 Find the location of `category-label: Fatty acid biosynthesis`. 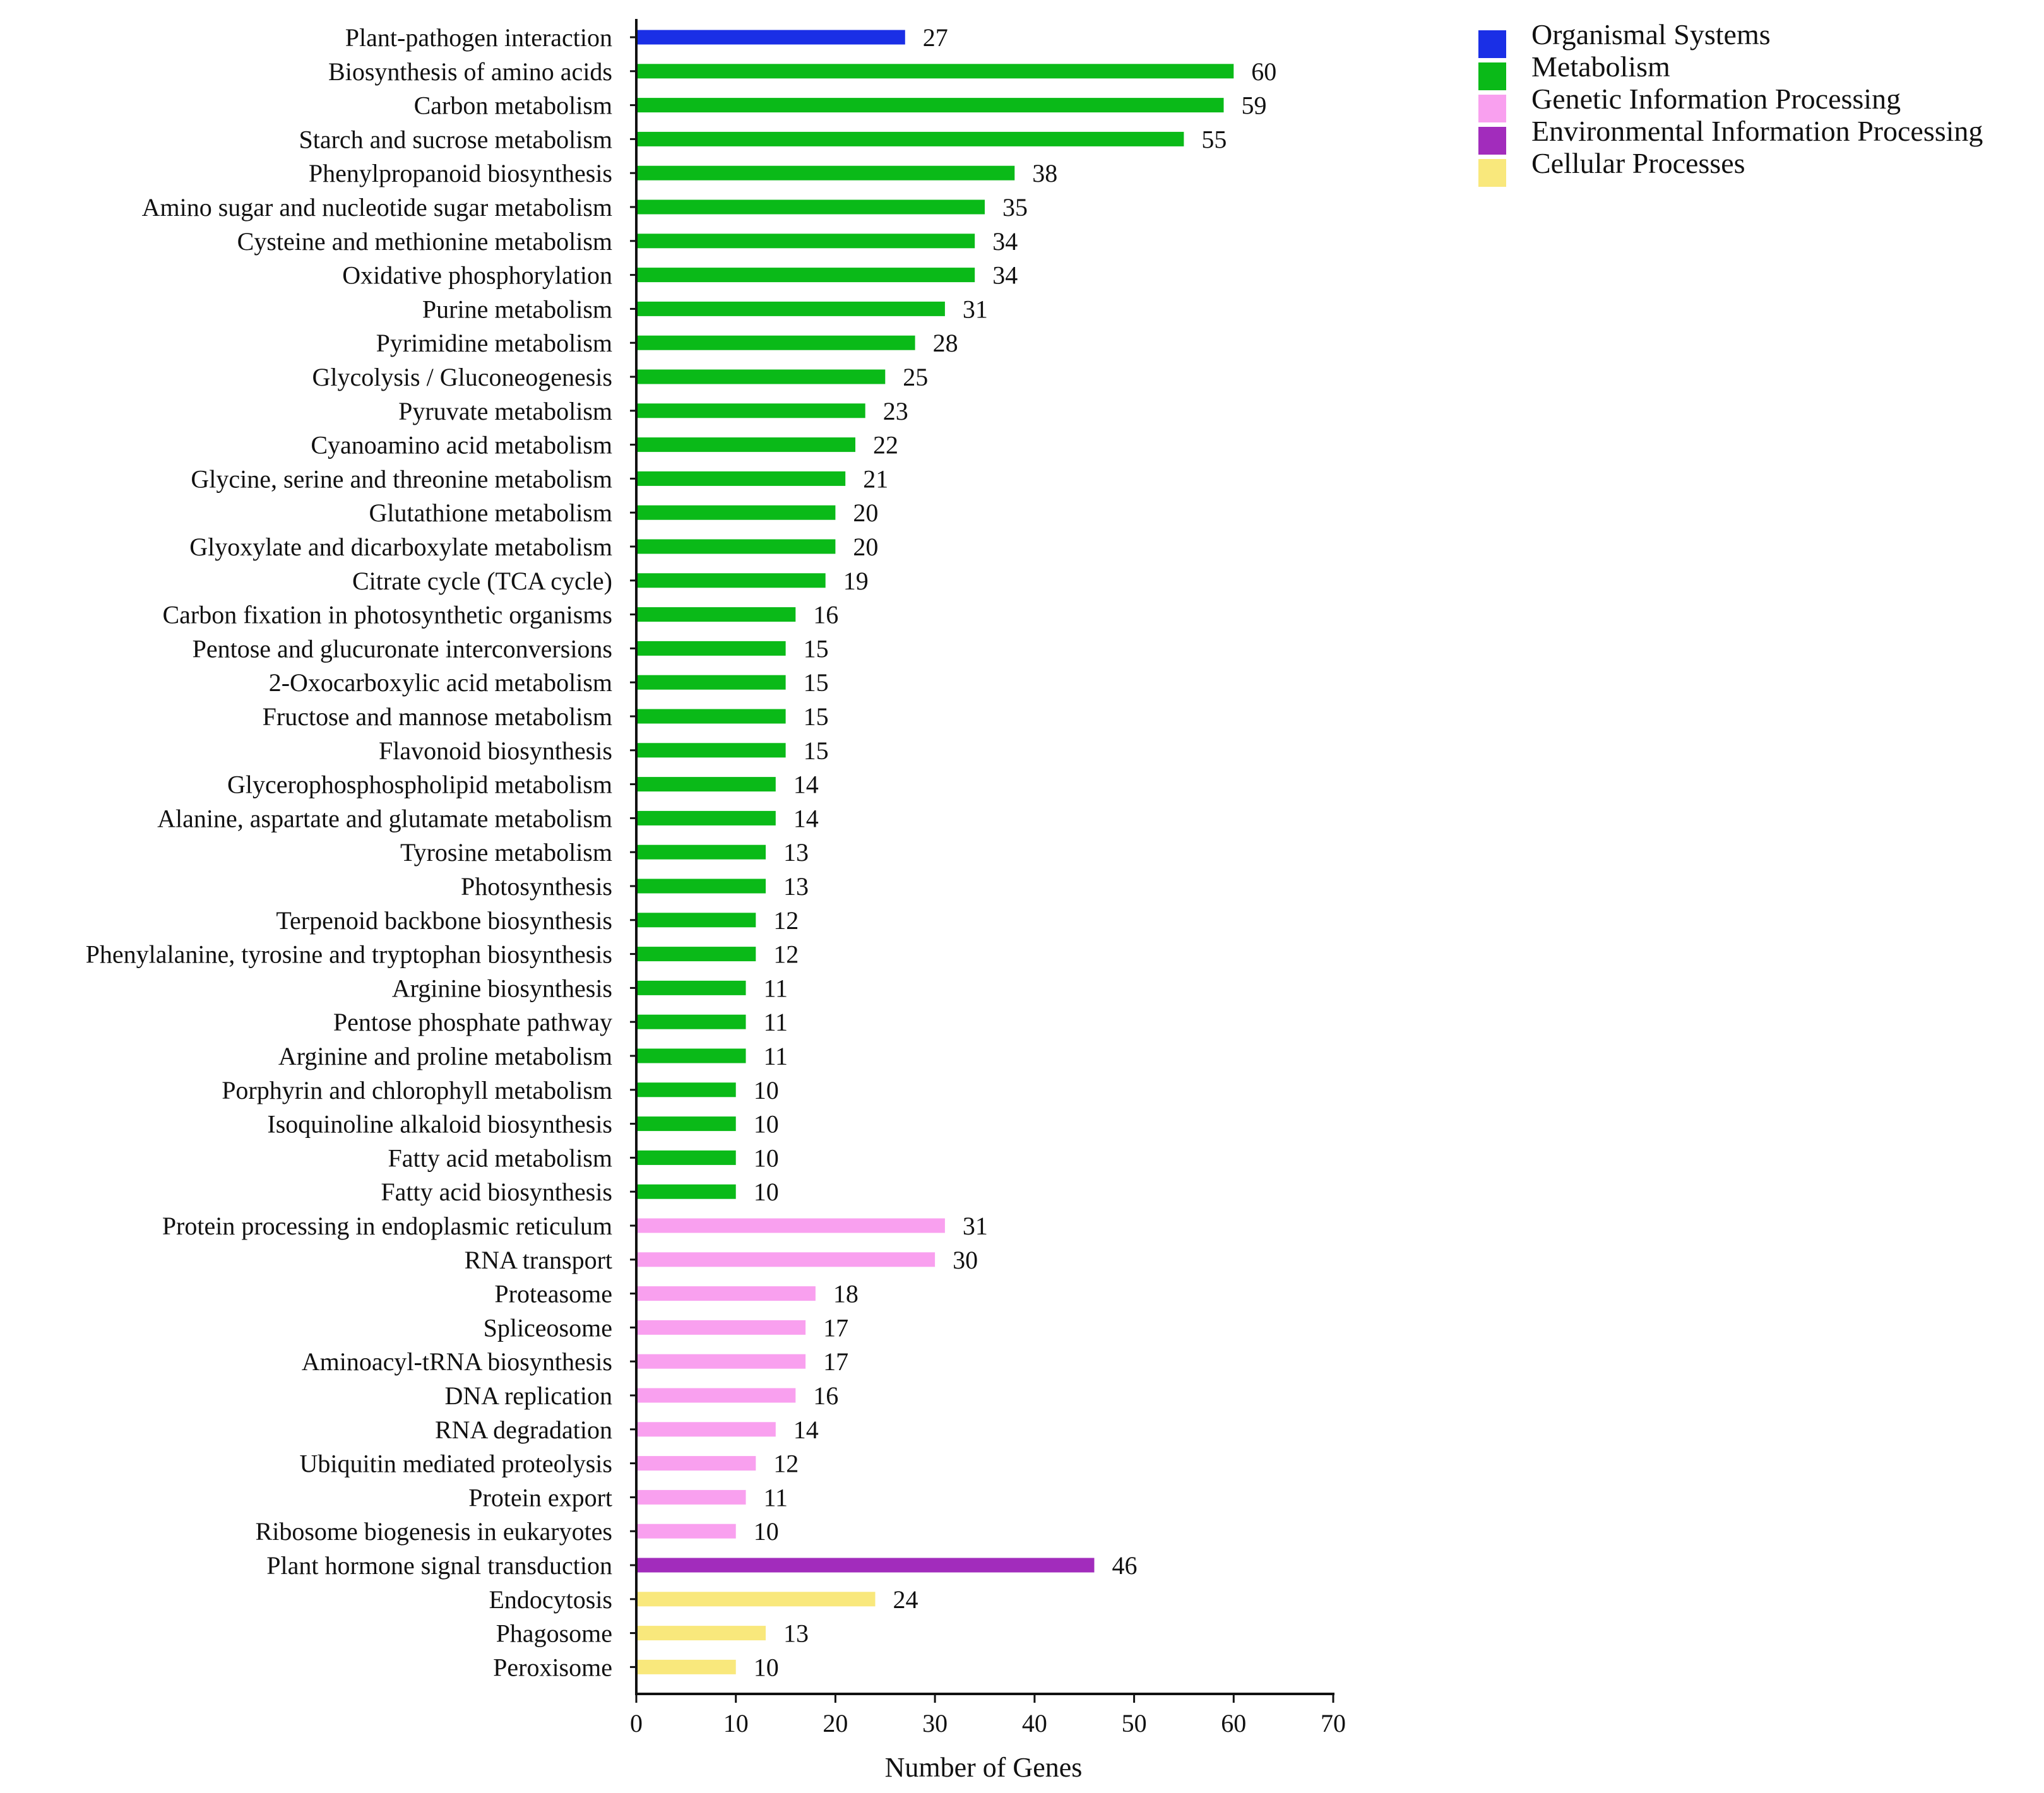

category-label: Fatty acid biosynthesis is located at coordinates (497, 1192).